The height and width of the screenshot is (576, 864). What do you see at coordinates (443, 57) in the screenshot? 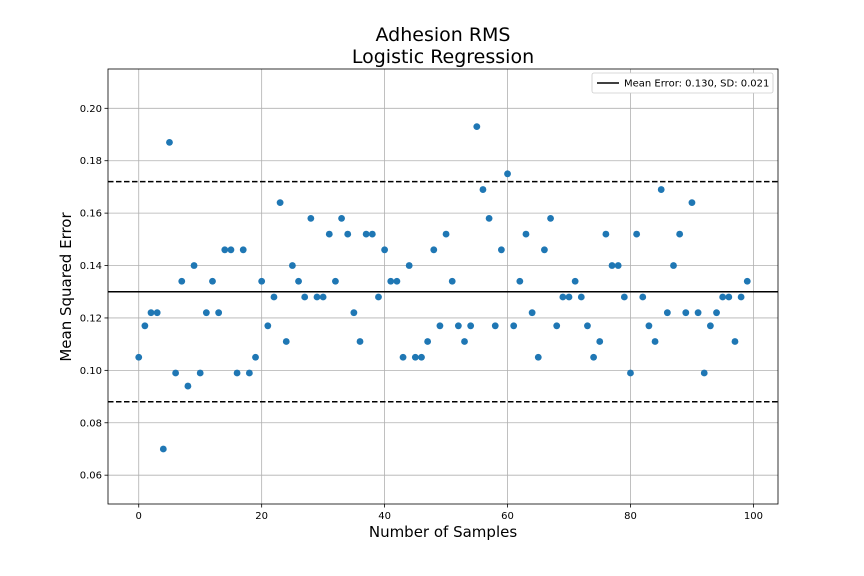
I see `chart-title-line-2: Logistic Regression` at bounding box center [443, 57].